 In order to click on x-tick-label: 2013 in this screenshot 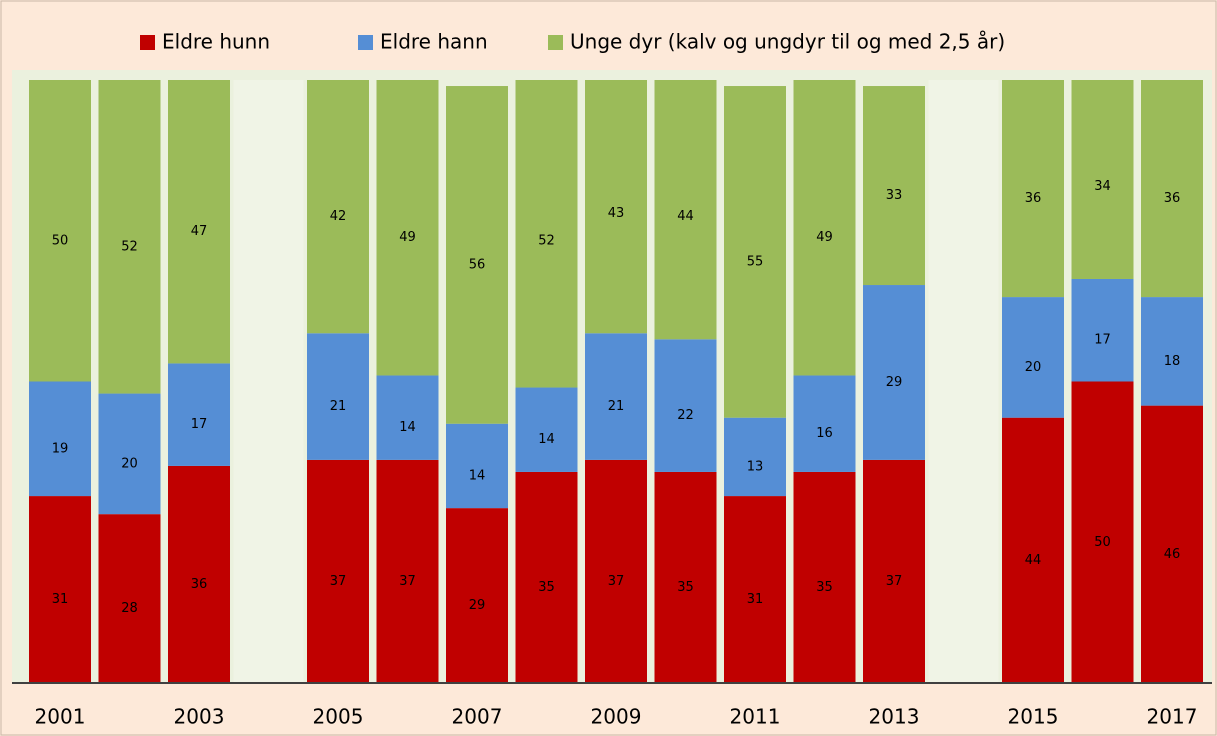, I will do `click(894, 717)`.